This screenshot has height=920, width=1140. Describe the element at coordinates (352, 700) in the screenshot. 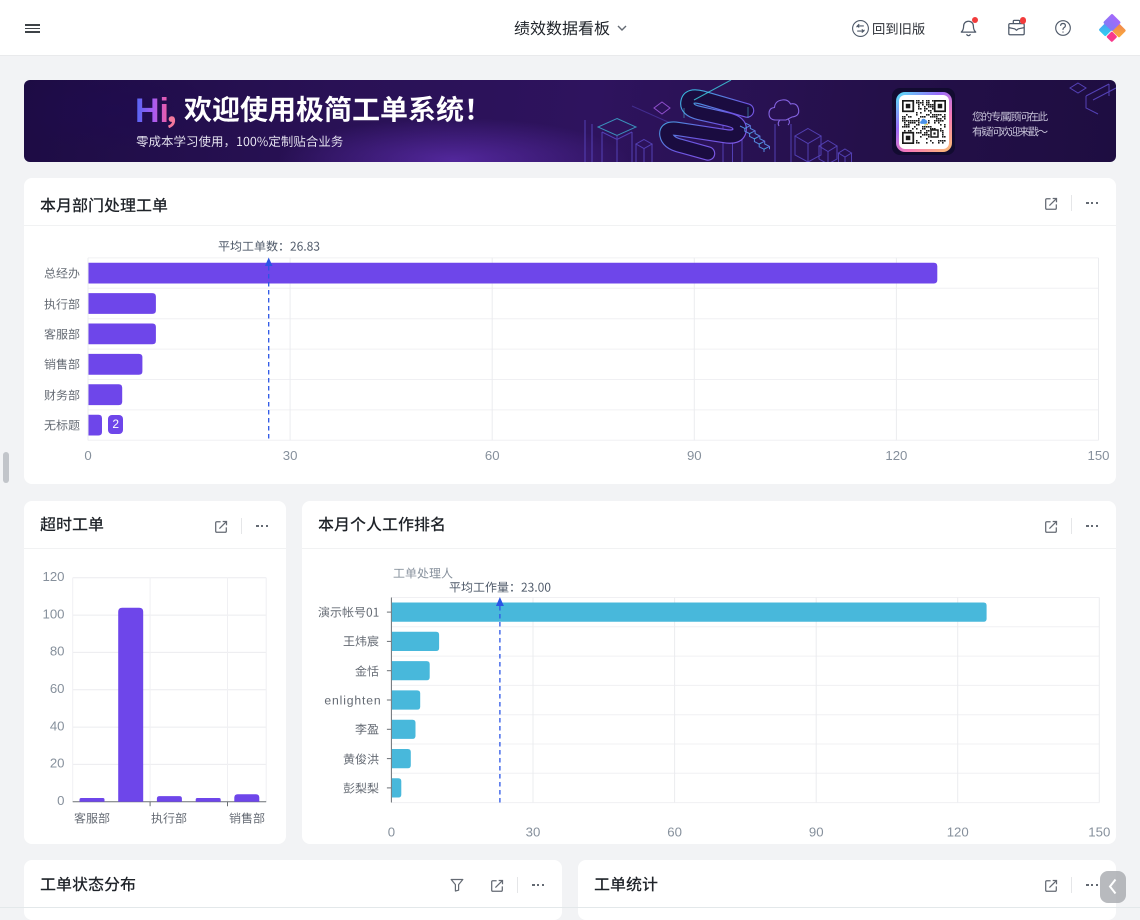

I see `svg-text: enlighten` at that location.